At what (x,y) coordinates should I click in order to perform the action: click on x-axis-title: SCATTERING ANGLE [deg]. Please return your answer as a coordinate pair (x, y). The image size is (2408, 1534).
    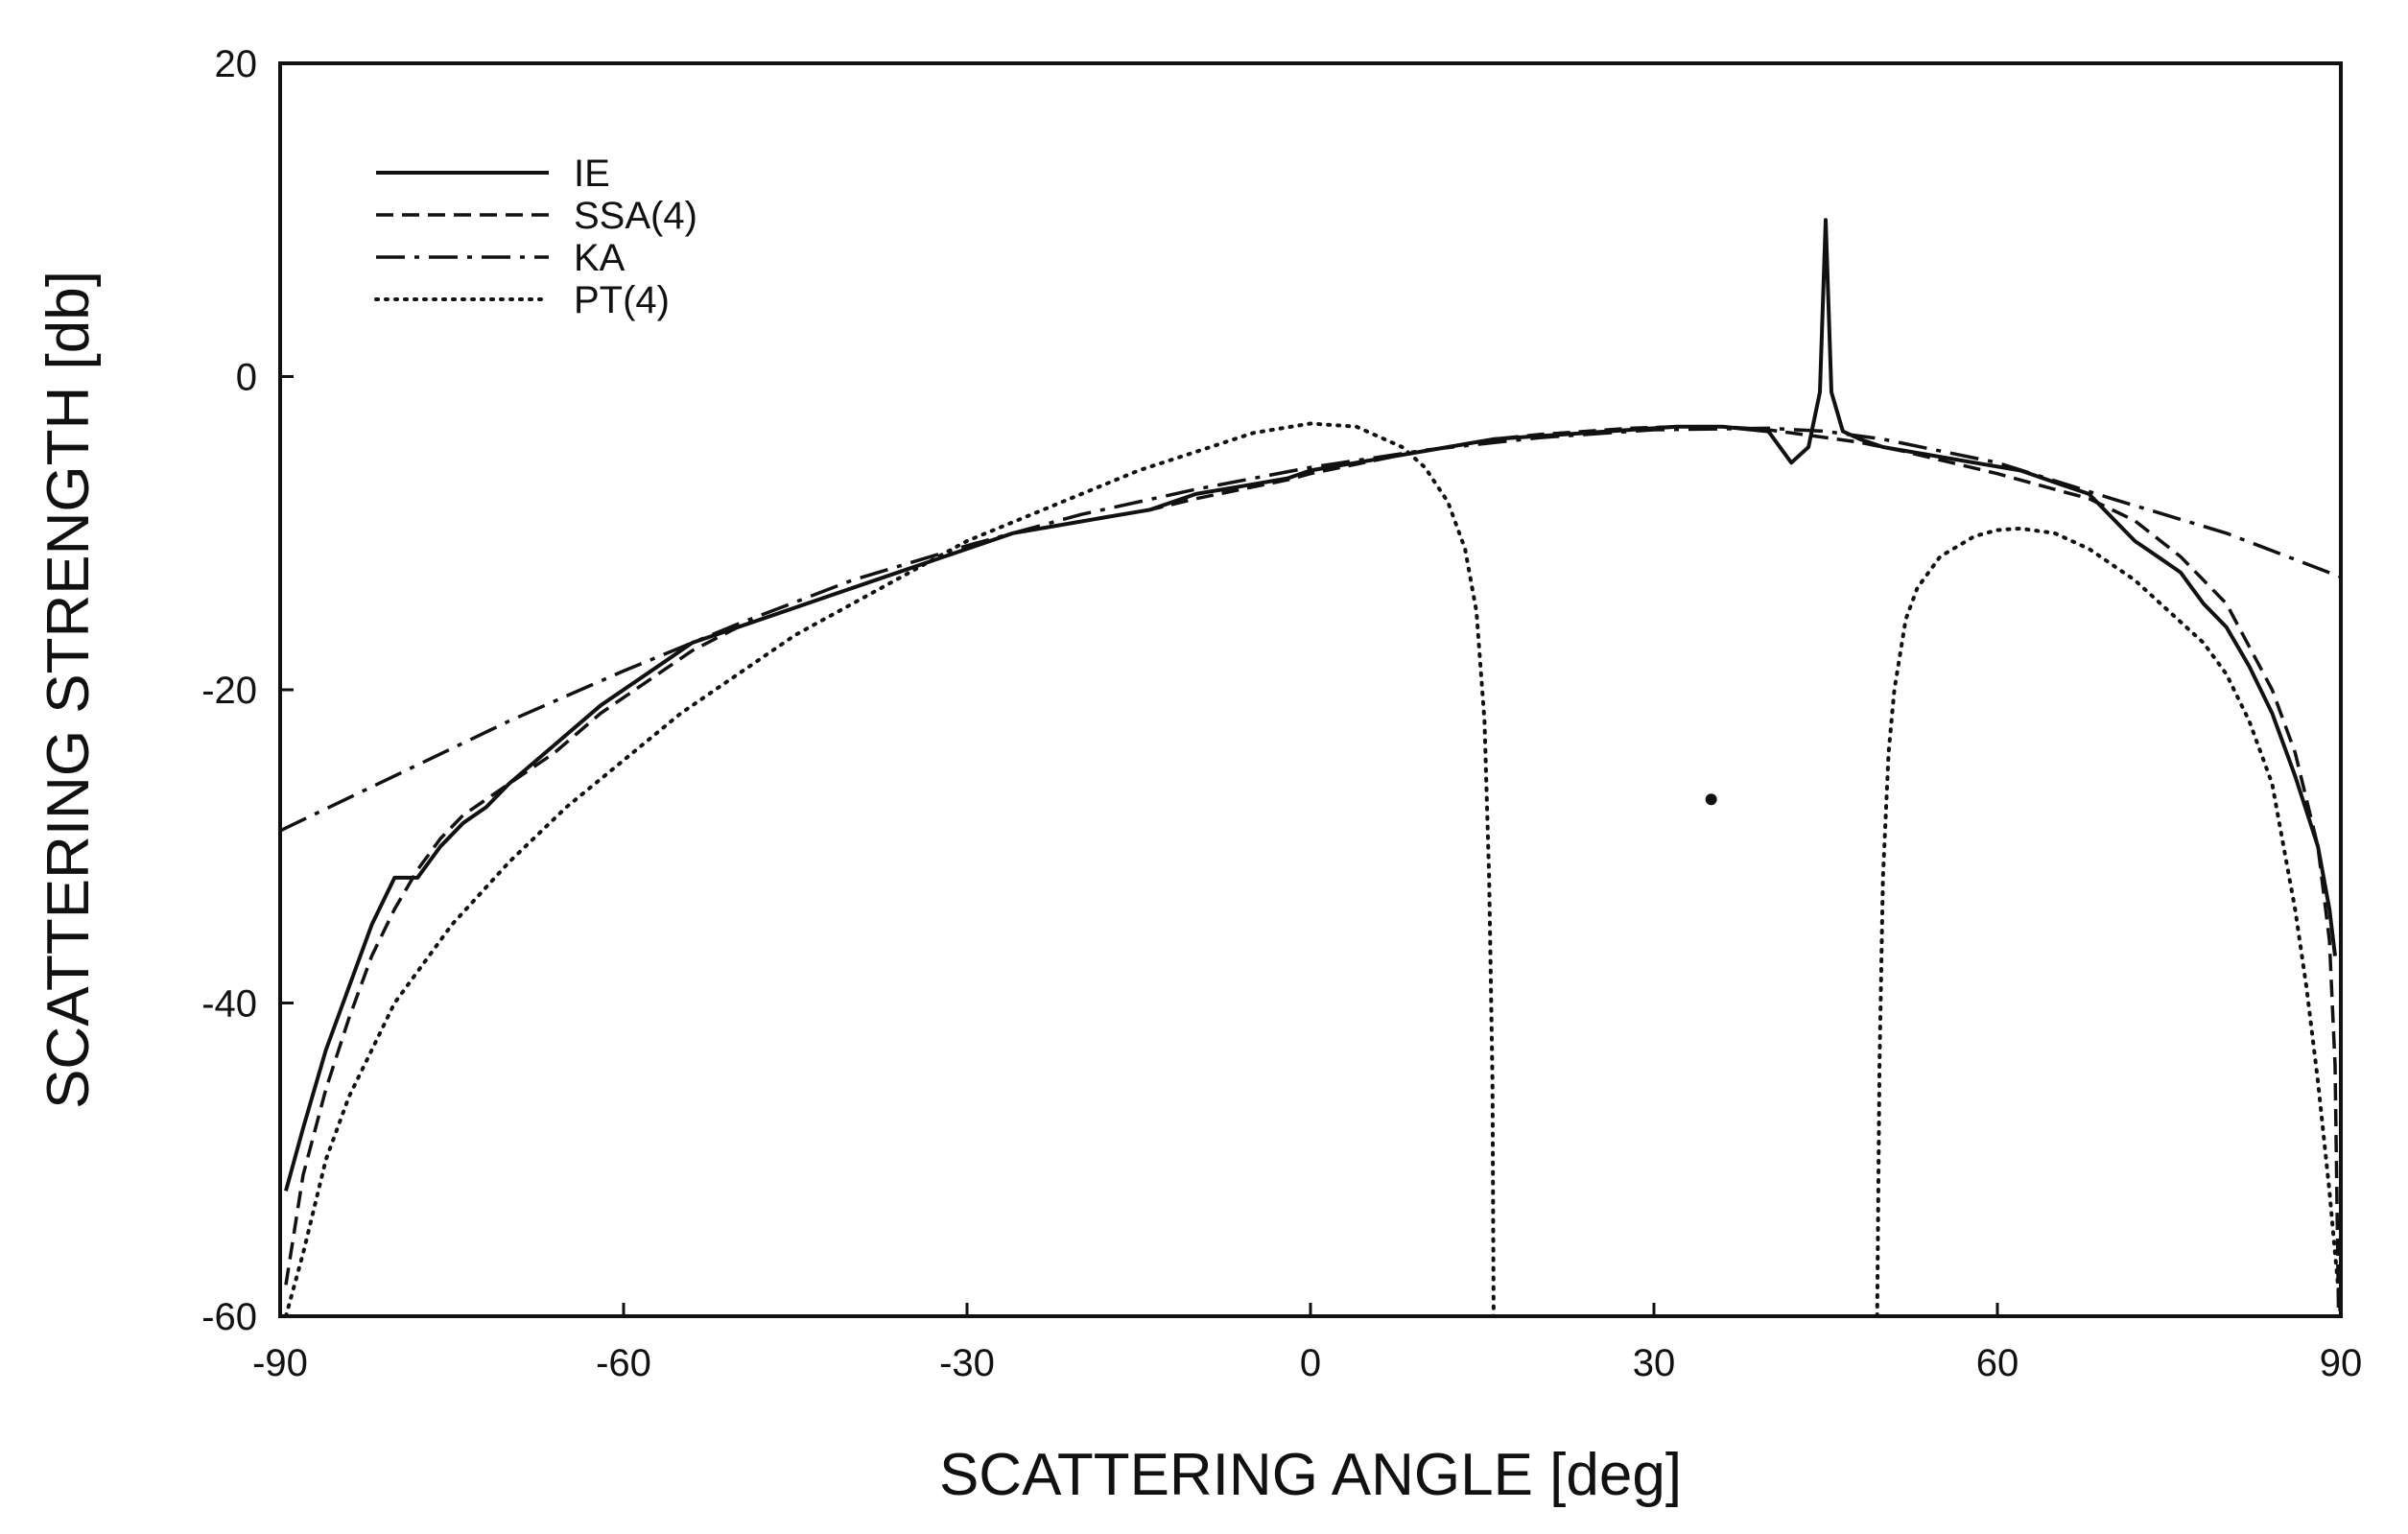
    Looking at the image, I should click on (1310, 1475).